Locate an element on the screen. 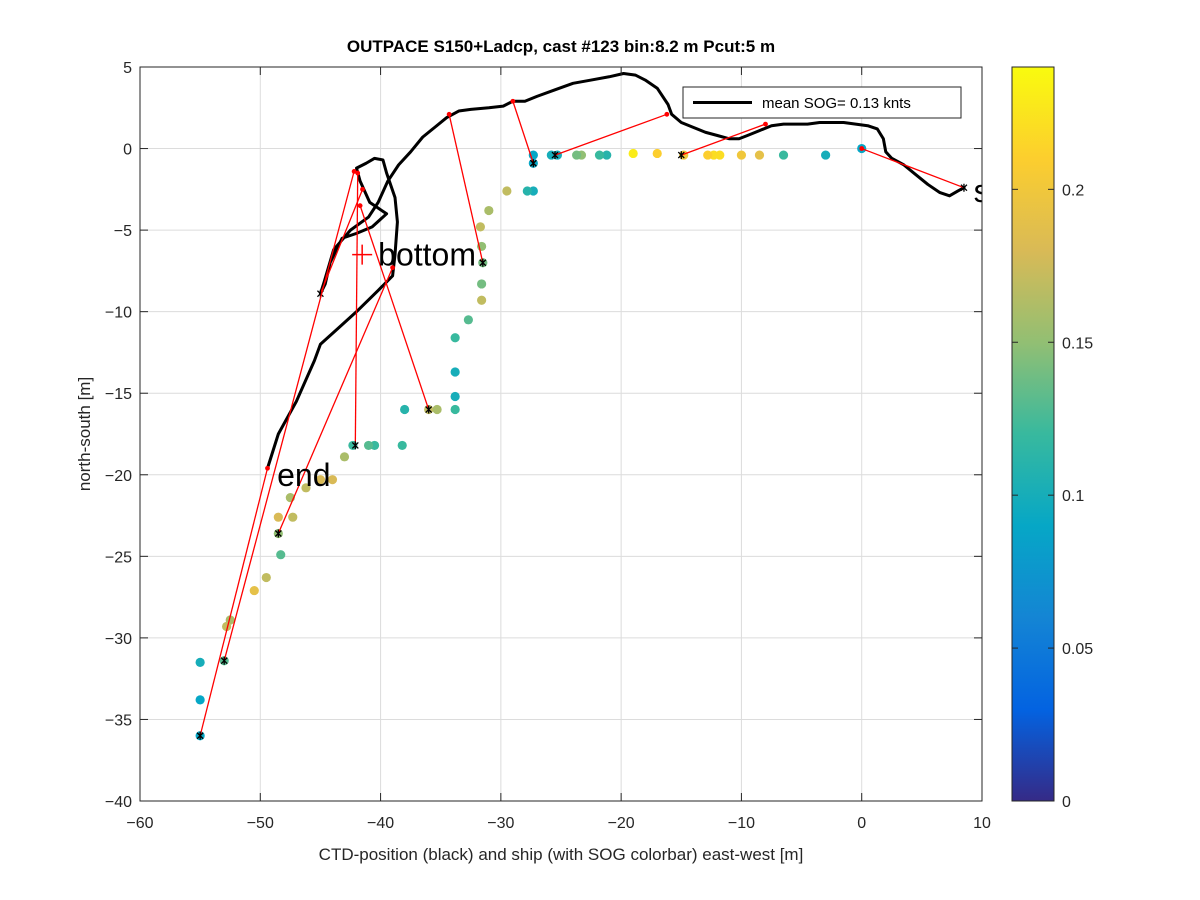 The height and width of the screenshot is (900, 1200). y-tick-label: −35 is located at coordinates (118, 720).